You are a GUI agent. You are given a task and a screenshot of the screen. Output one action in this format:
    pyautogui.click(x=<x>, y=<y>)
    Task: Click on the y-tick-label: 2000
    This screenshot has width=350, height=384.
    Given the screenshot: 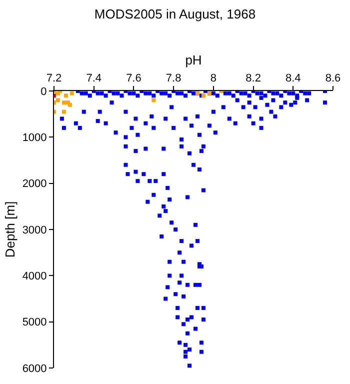 What is the action you would take?
    pyautogui.click(x=34, y=184)
    